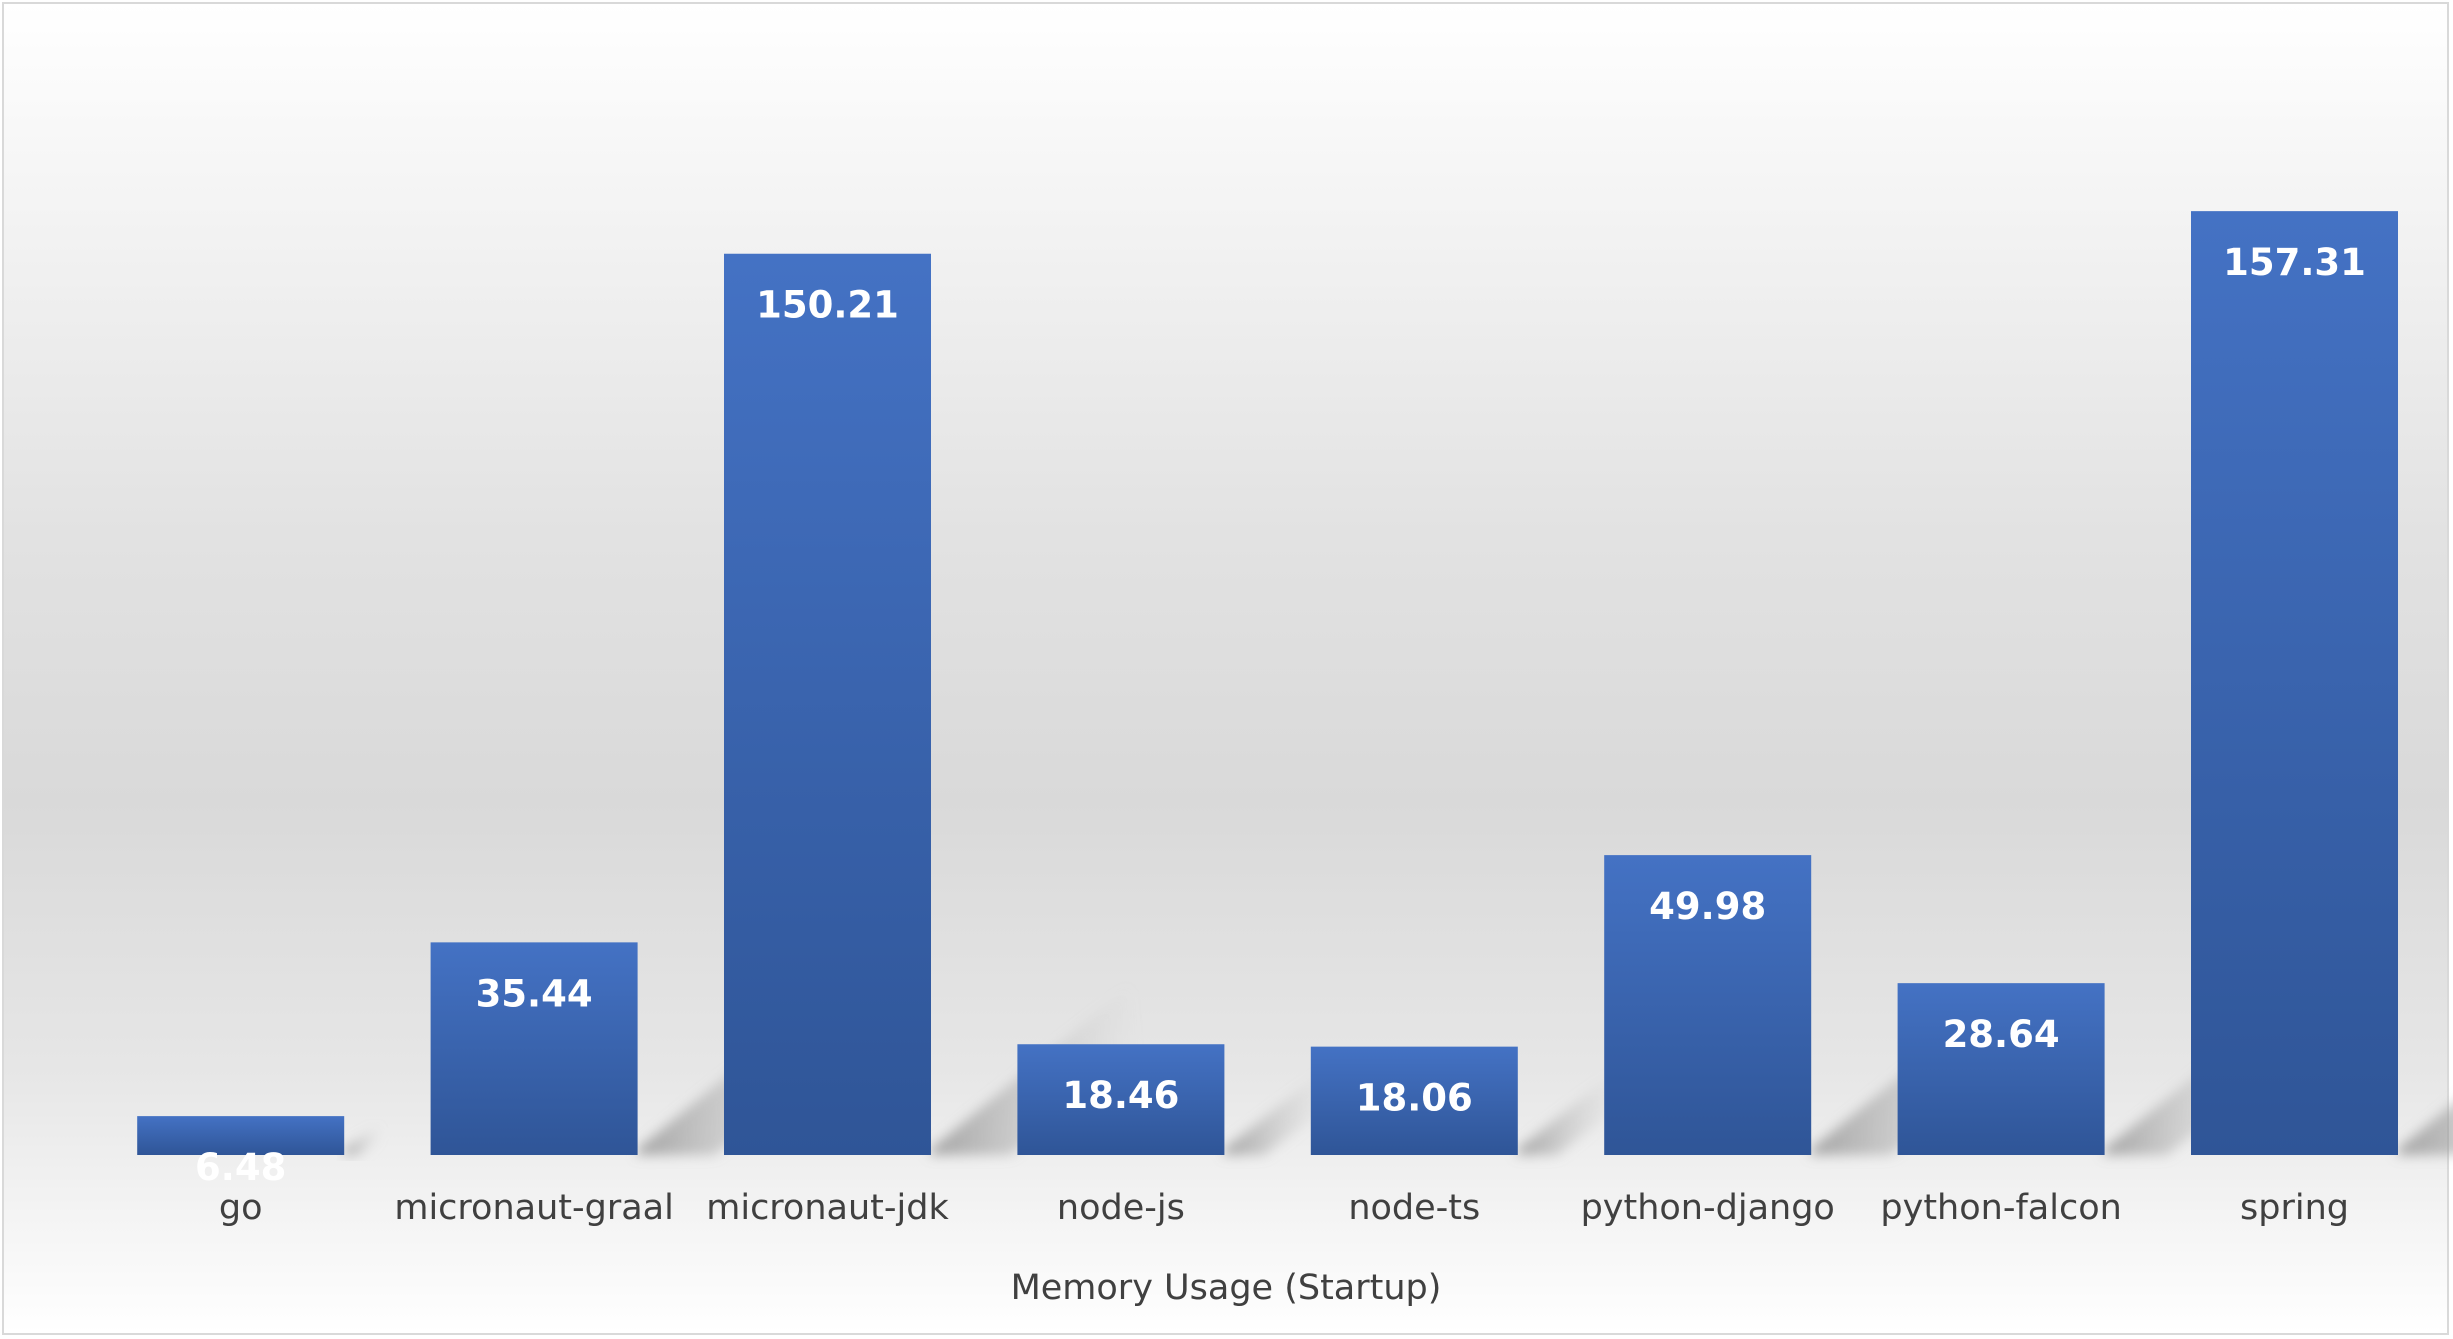 The width and height of the screenshot is (2453, 1339). What do you see at coordinates (2294, 683) in the screenshot?
I see `bar-spring` at bounding box center [2294, 683].